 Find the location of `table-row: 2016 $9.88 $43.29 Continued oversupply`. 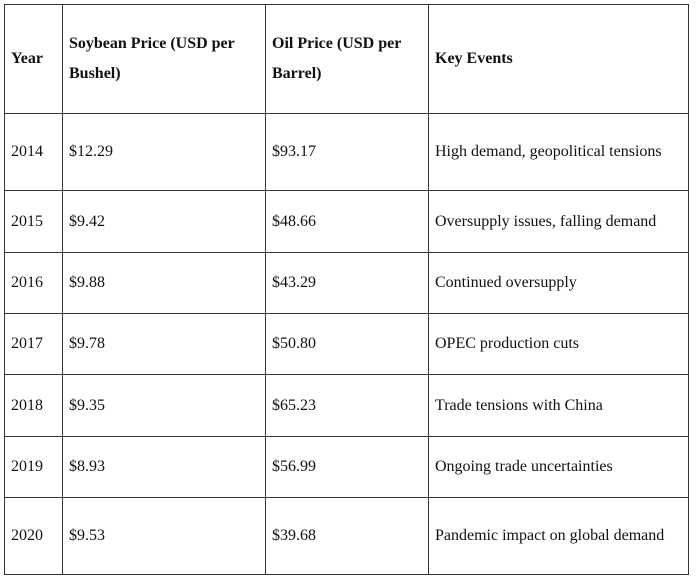

table-row: 2016 $9.88 $43.29 Continued oversupply is located at coordinates (346, 283).